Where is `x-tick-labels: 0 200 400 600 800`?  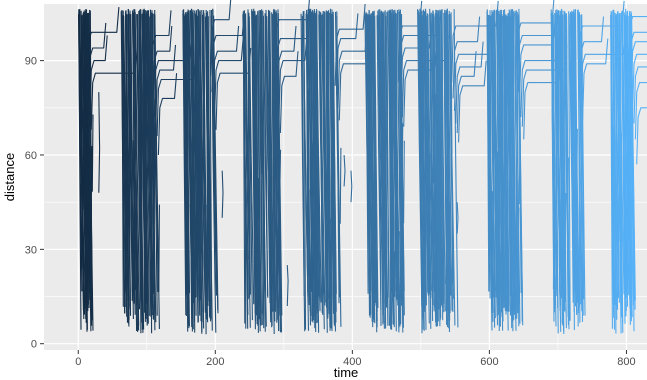 x-tick-labels: 0 200 400 600 800 is located at coordinates (355, 362).